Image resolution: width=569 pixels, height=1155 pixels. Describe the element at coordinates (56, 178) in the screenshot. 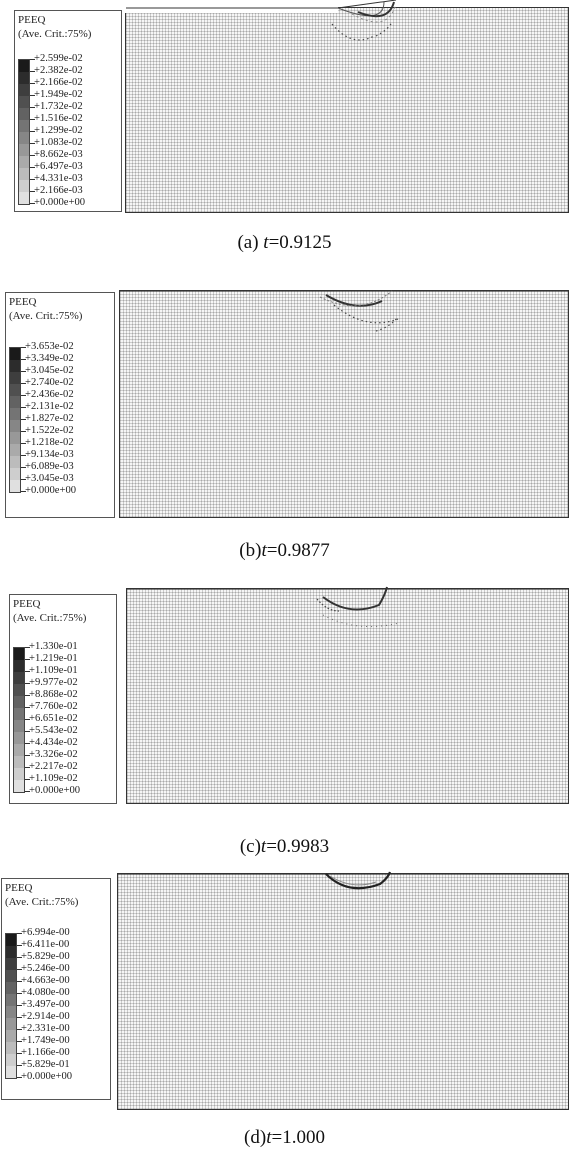

I see `legend-tick-label: +4.331e-03` at that location.